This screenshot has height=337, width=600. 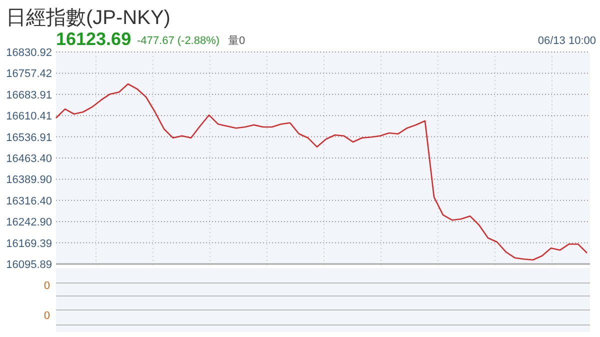 What do you see at coordinates (178, 41) in the screenshot?
I see `text: -477.67 (-2.88%)` at bounding box center [178, 41].